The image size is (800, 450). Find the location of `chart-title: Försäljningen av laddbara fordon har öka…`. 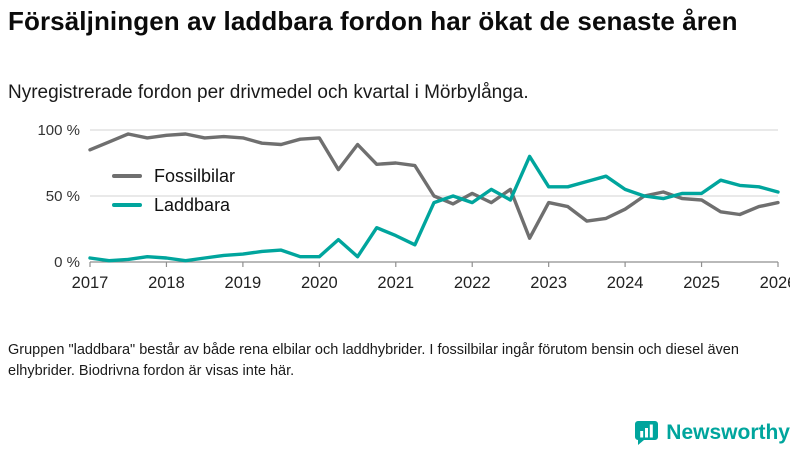

chart-title: Försäljningen av laddbara fordon har öka… is located at coordinates (373, 21).